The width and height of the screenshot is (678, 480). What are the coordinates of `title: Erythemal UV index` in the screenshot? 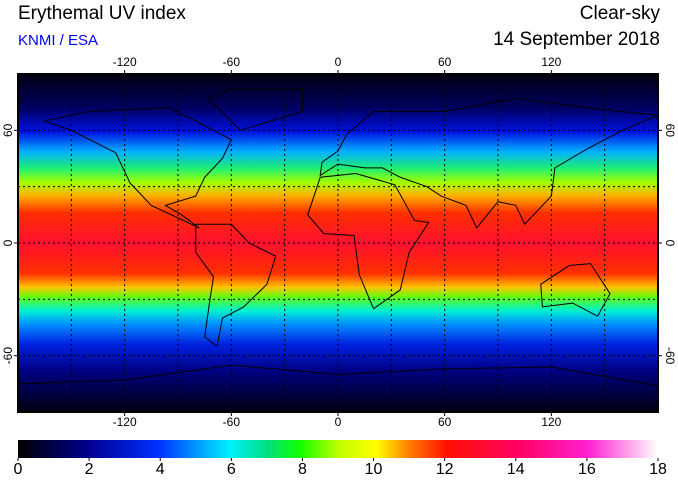 It's located at (102, 13).